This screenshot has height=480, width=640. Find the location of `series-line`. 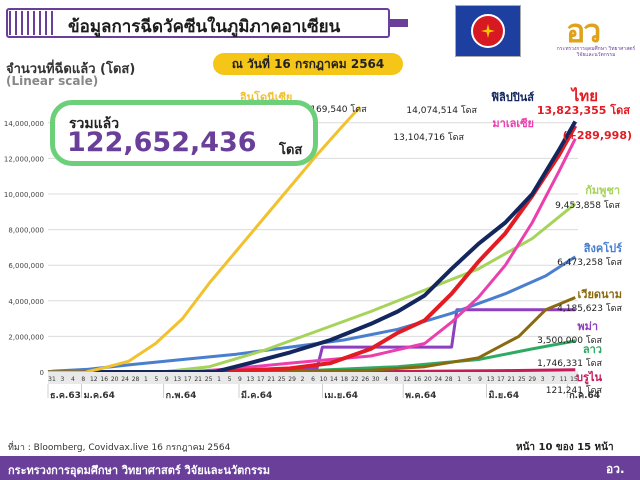

series-line is located at coordinates (312, 335).